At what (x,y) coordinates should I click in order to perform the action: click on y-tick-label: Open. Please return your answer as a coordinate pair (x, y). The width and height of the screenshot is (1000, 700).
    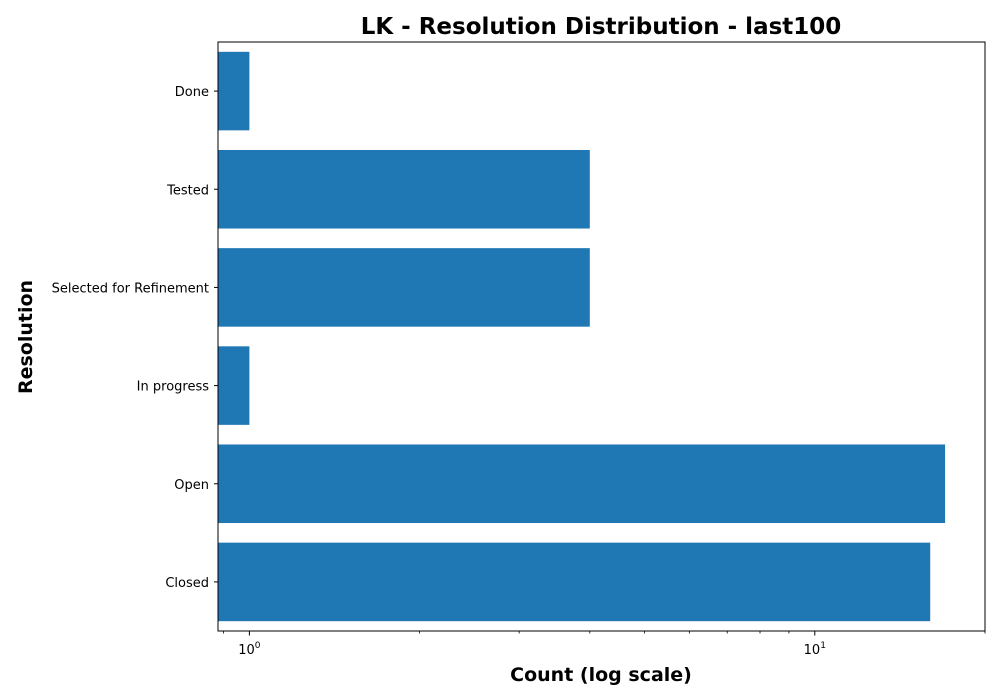
    Looking at the image, I should click on (191, 485).